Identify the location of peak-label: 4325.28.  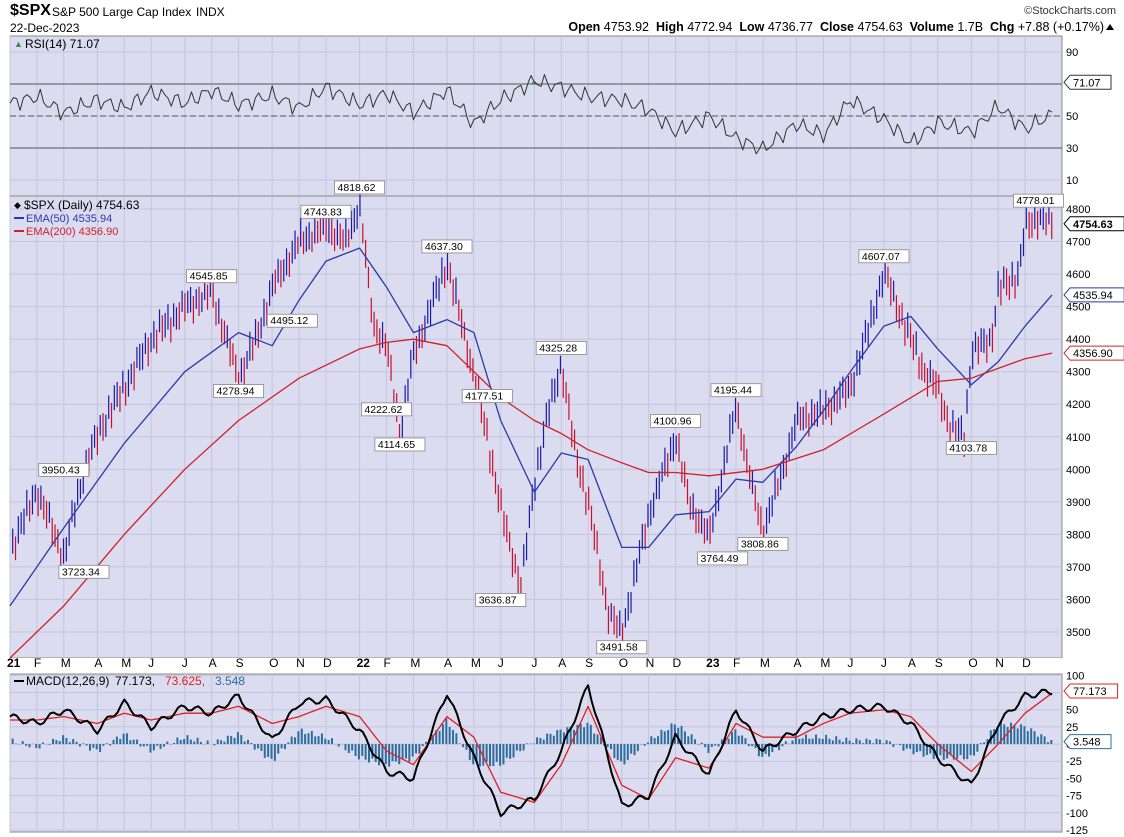
(558, 348).